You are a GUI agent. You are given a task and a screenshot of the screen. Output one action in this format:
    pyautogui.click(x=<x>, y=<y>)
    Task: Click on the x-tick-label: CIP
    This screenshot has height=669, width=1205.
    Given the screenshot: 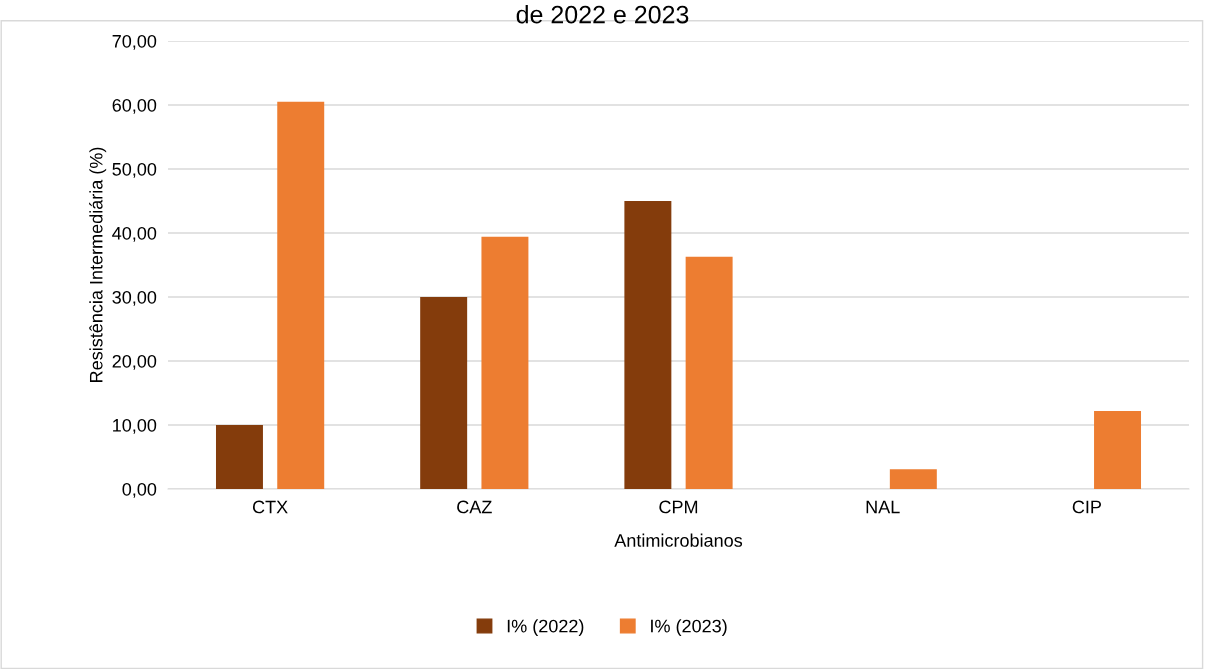 What is the action you would take?
    pyautogui.click(x=1086, y=507)
    